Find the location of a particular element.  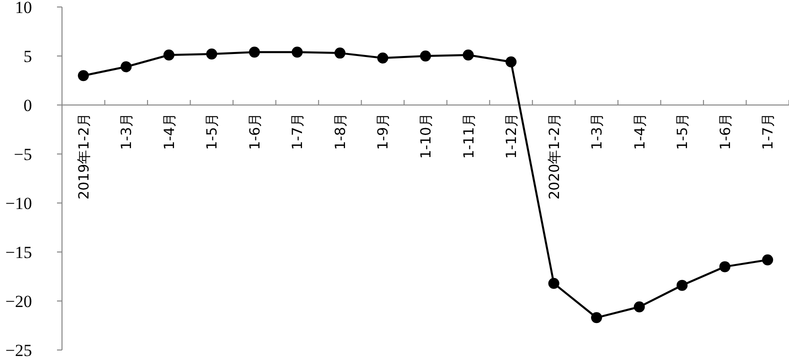

y-tick-label: 5 is located at coordinates (28, 56).